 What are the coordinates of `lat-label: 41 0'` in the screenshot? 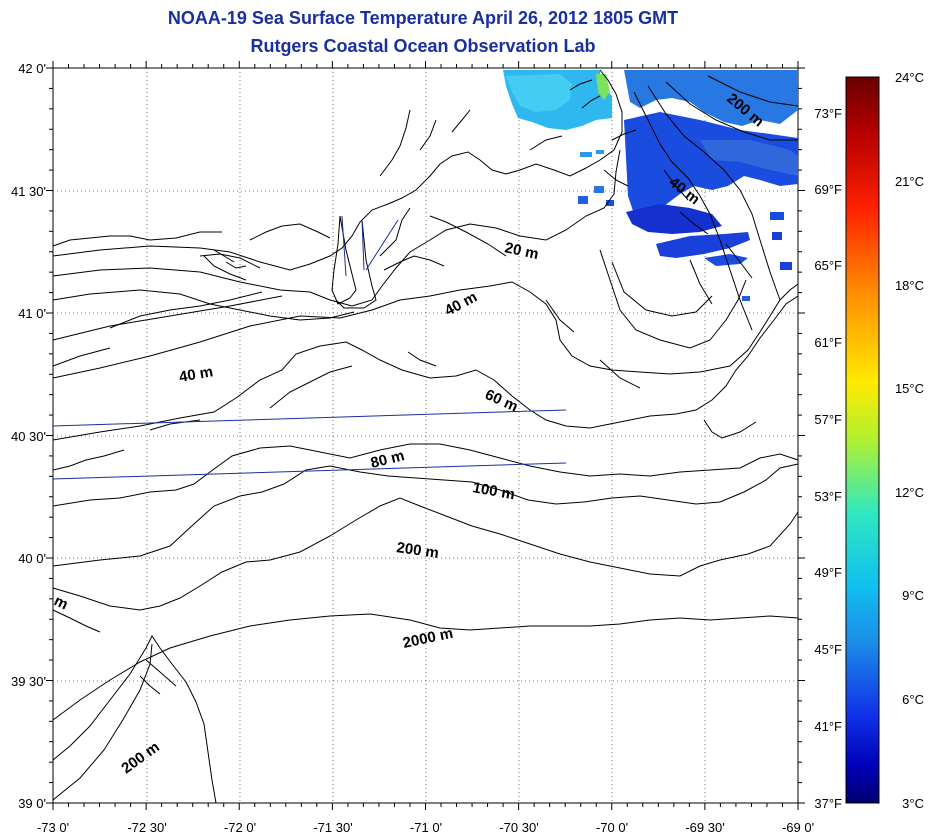 It's located at (32, 313).